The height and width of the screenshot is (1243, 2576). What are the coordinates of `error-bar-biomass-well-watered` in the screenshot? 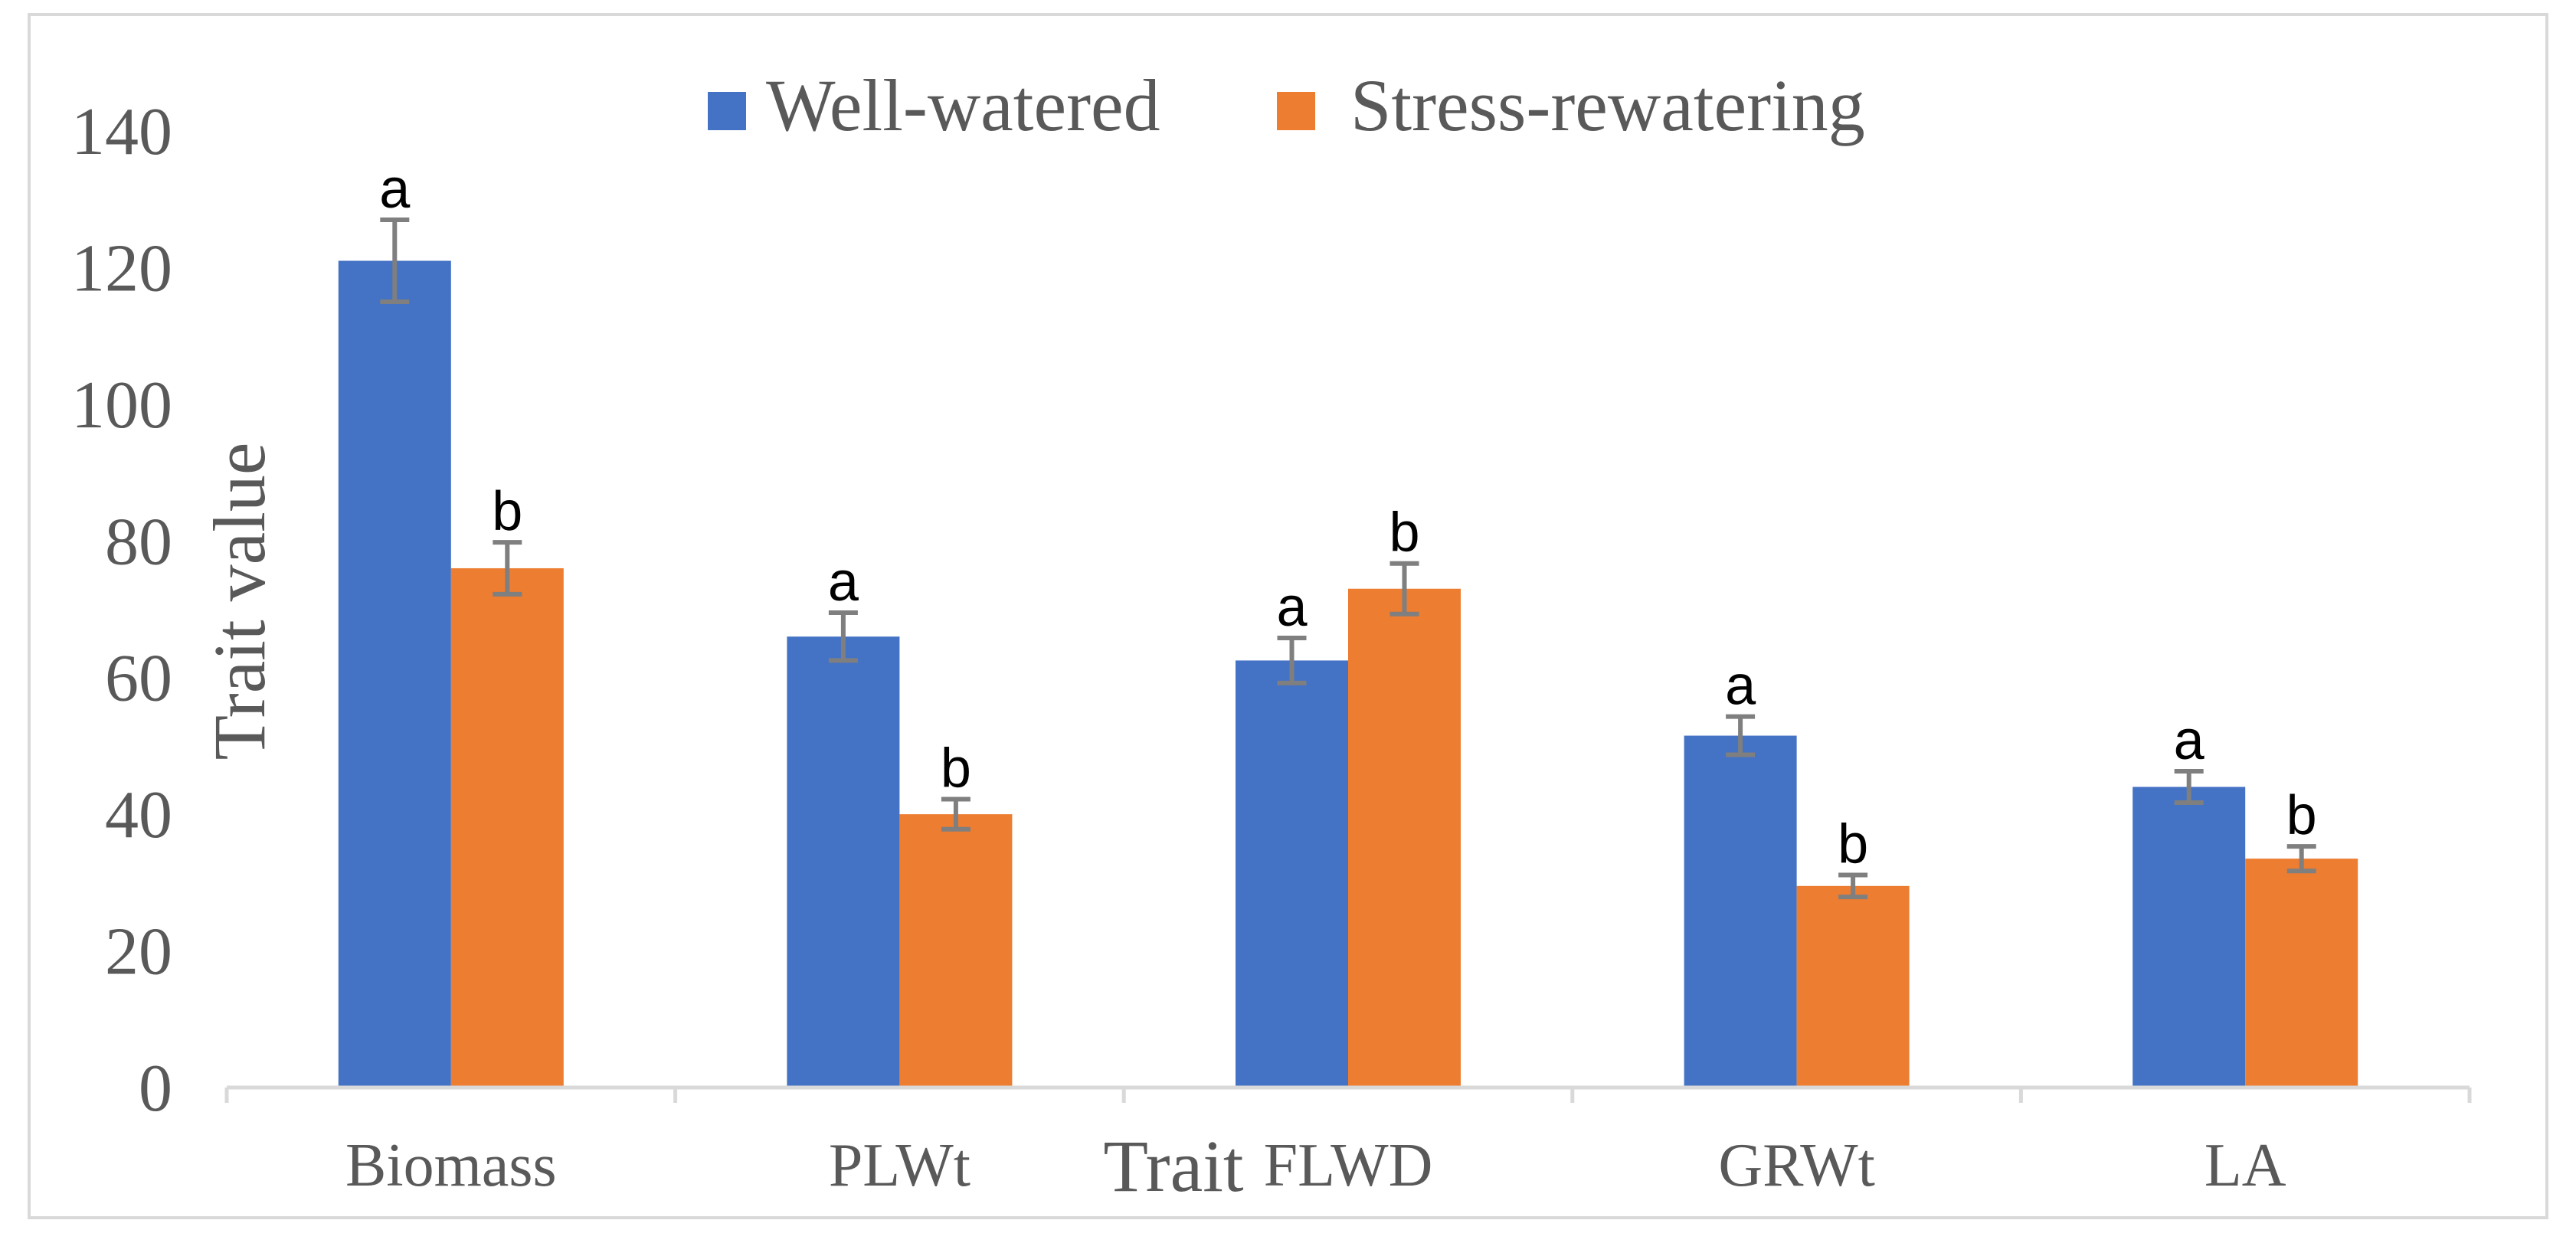 It's located at (395, 261).